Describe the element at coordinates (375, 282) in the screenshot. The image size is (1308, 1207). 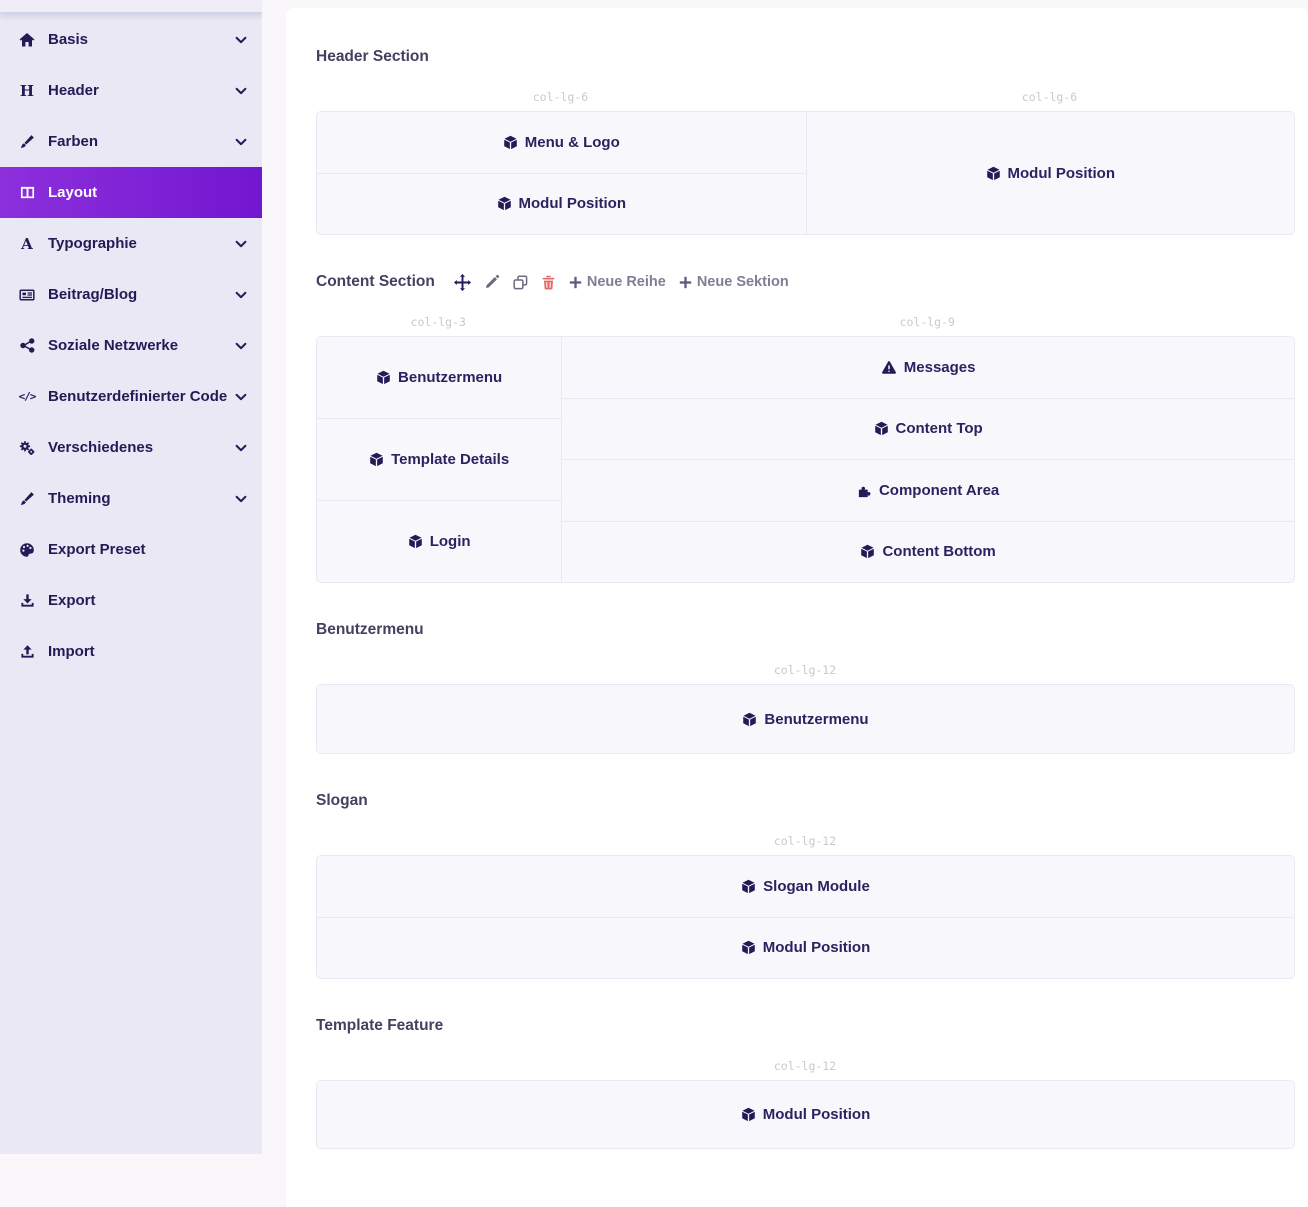
I see `section-title: Content Section` at that location.